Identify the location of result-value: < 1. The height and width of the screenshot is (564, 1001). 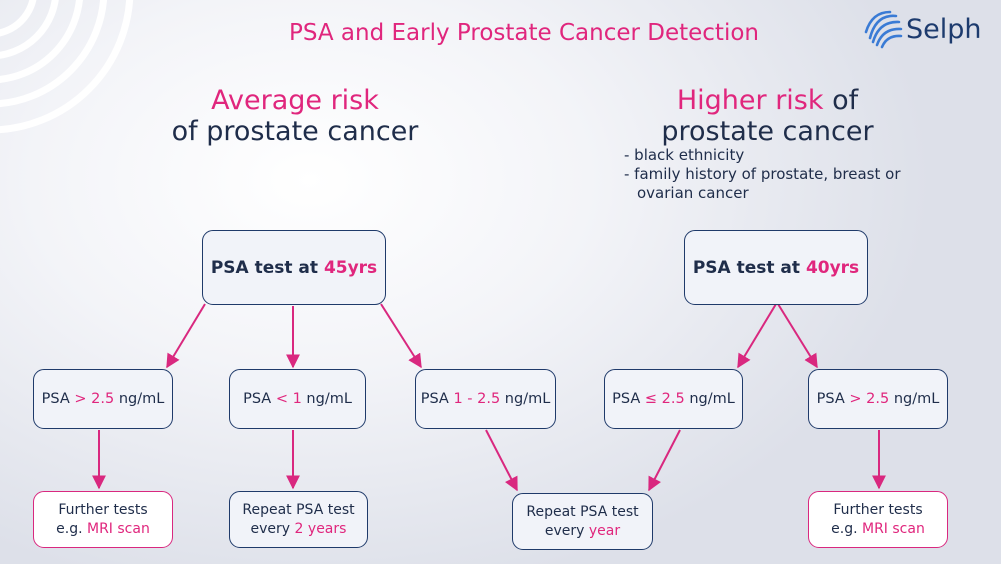
(288, 399).